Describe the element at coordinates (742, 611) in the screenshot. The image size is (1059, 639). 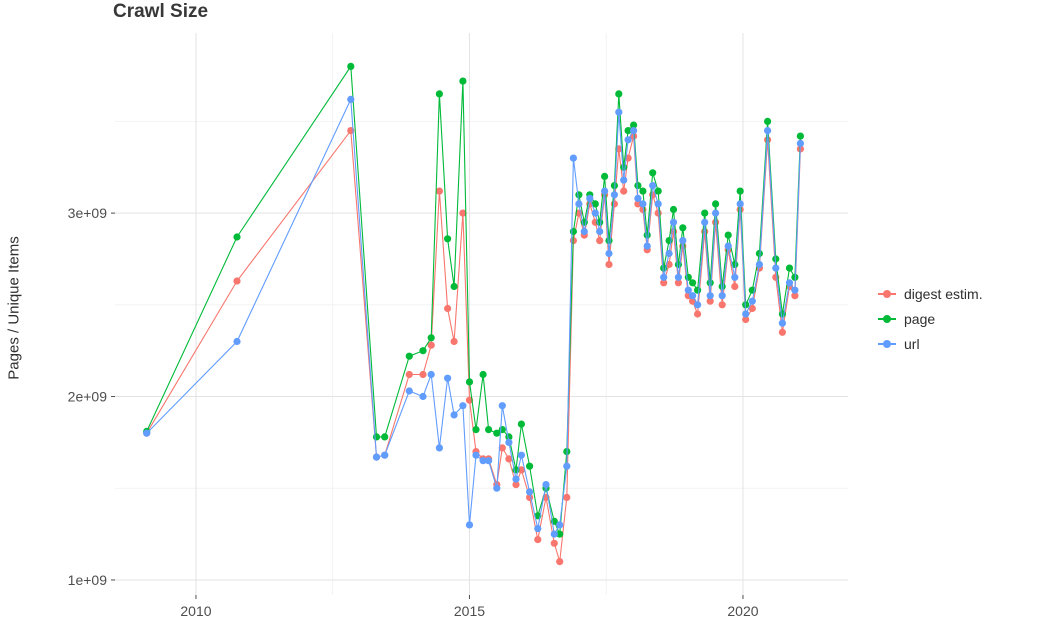
I see `x-tick-label: 2020` at that location.